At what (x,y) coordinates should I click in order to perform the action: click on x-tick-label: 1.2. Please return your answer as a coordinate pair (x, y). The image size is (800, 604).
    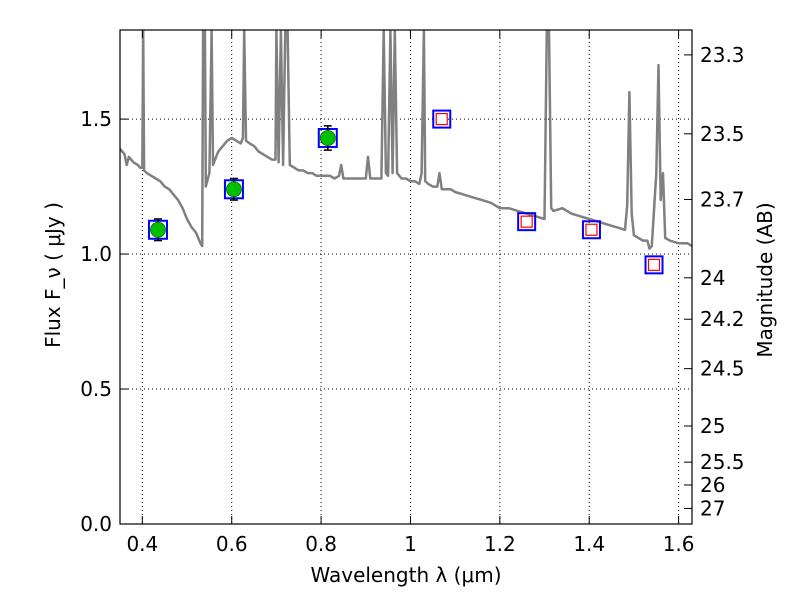
    Looking at the image, I should click on (500, 544).